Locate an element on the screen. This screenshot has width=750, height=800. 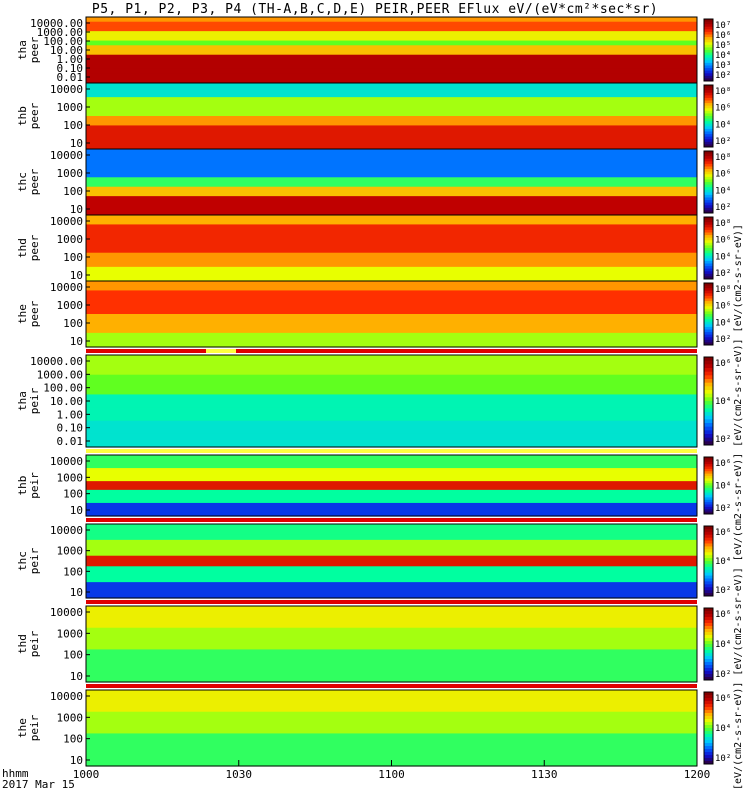
x-tick-label: 1030 is located at coordinates (239, 774).